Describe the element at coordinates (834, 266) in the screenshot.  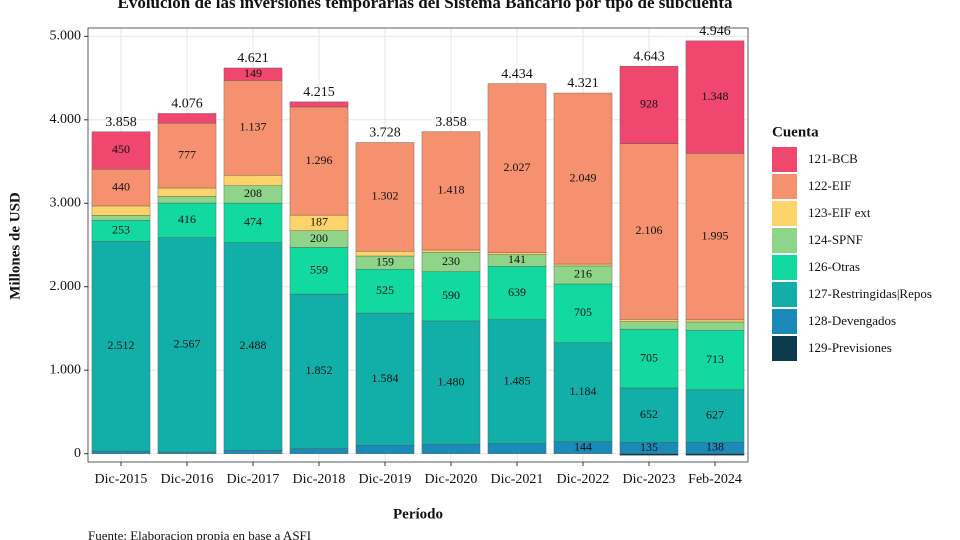
I see `legend-label: 126-Otras` at that location.